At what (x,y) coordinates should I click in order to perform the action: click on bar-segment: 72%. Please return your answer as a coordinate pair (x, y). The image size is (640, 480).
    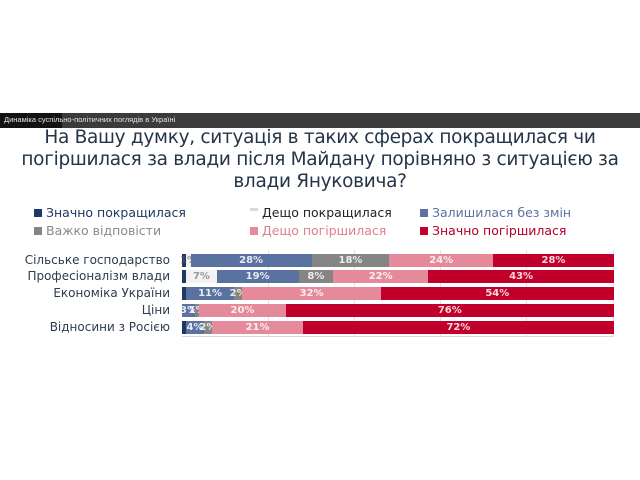
    Looking at the image, I should click on (458, 327).